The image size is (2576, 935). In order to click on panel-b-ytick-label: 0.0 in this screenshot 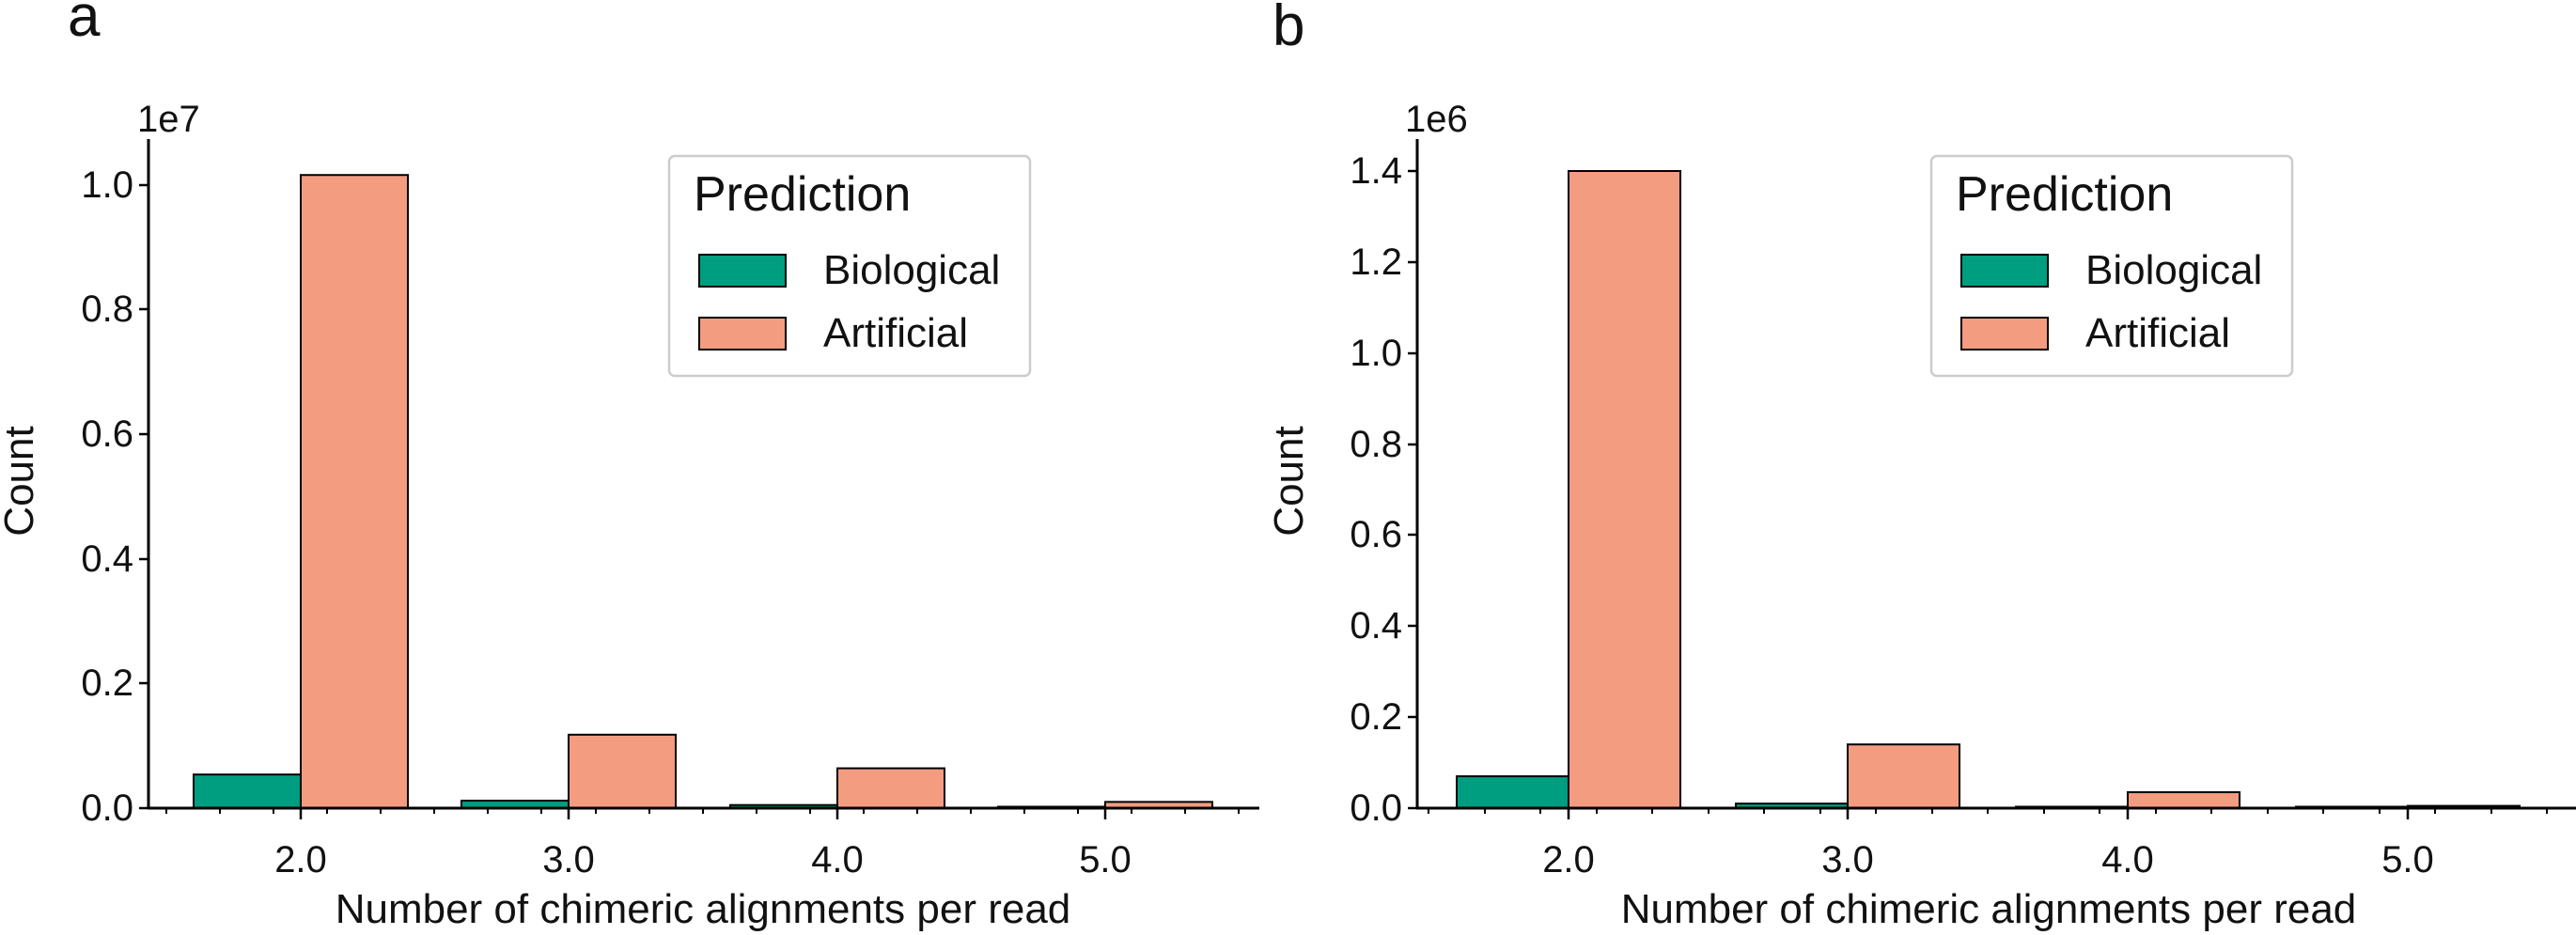, I will do `click(1376, 808)`.